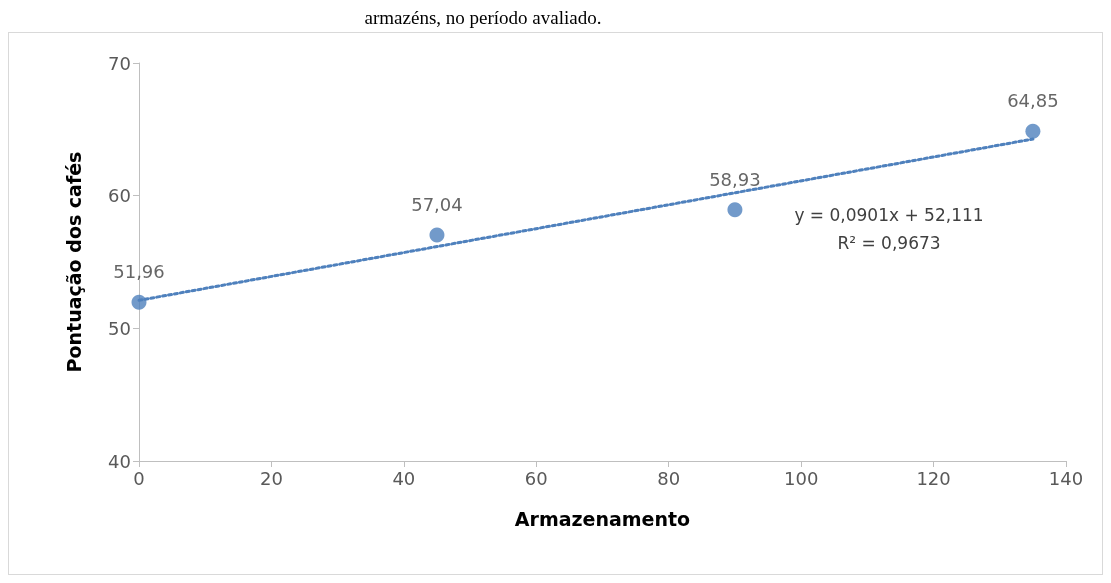 The width and height of the screenshot is (1111, 583). I want to click on text: armazéns, no período avaliado., so click(483, 17).